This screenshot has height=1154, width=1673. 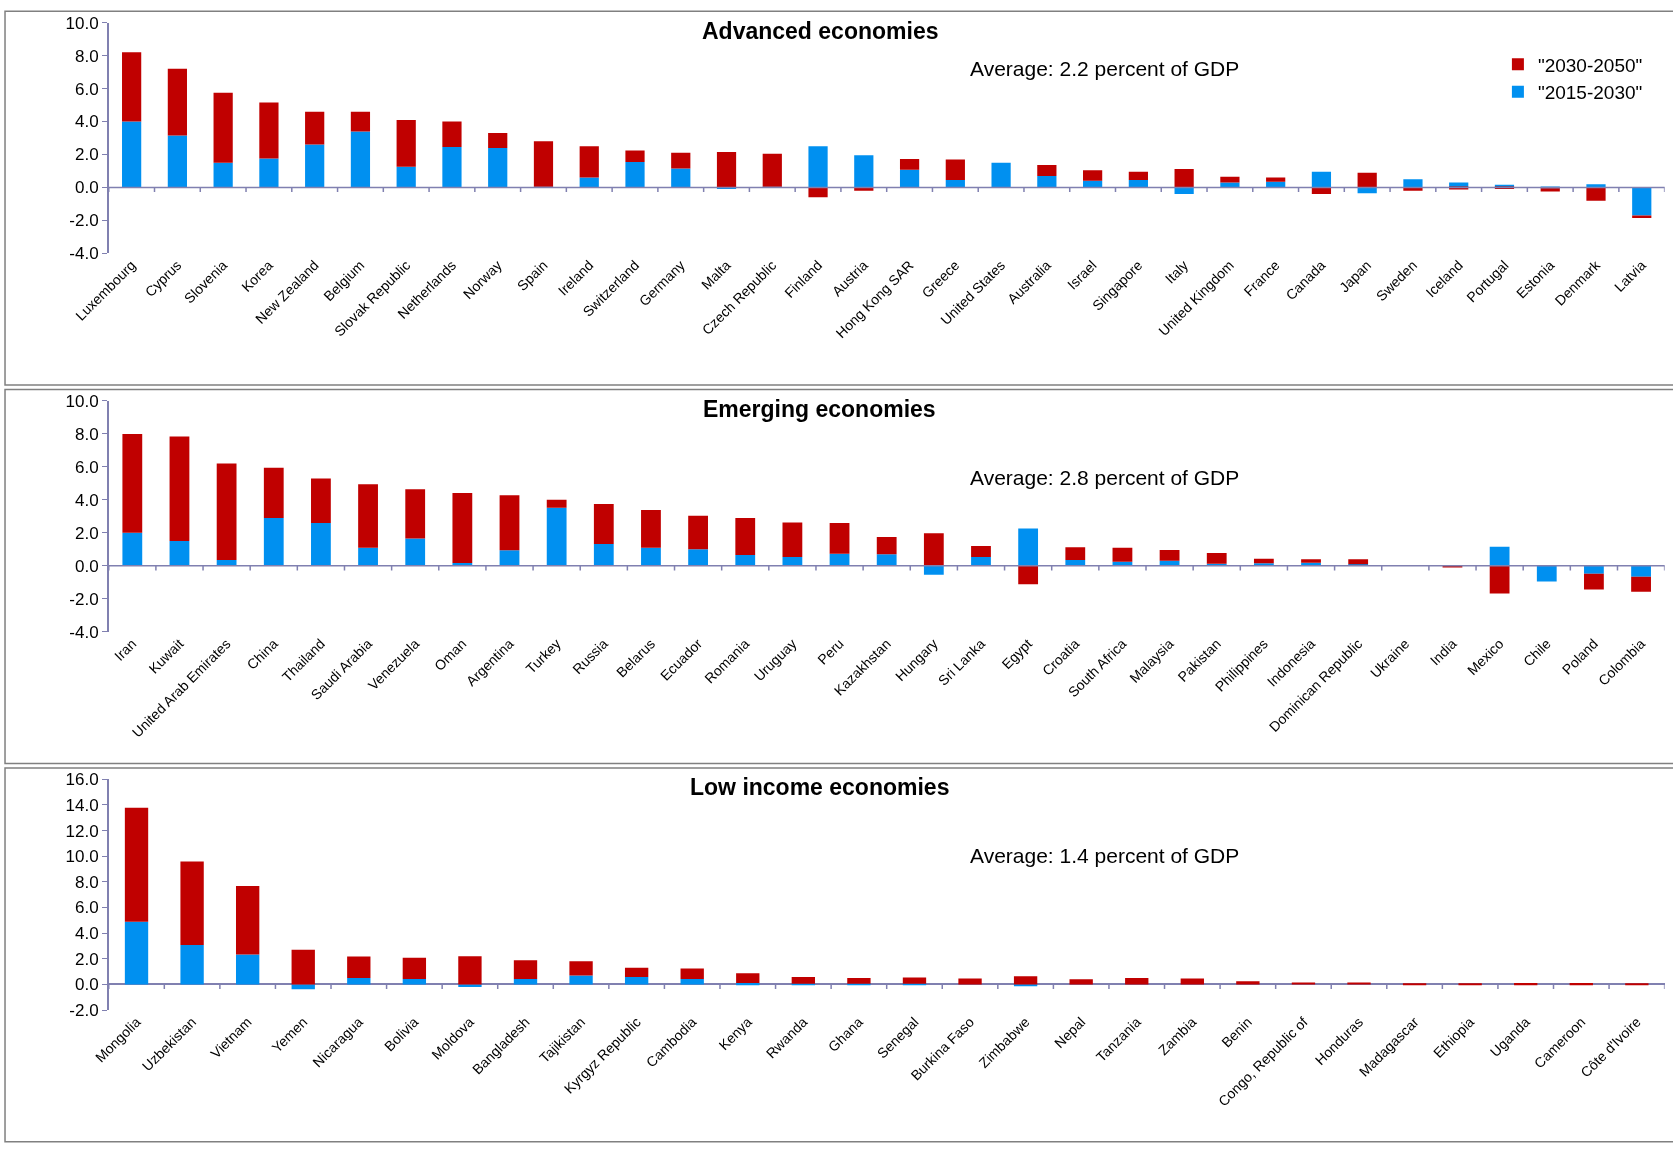 What do you see at coordinates (1176, 272) in the screenshot?
I see `x-tick-label: Italy` at bounding box center [1176, 272].